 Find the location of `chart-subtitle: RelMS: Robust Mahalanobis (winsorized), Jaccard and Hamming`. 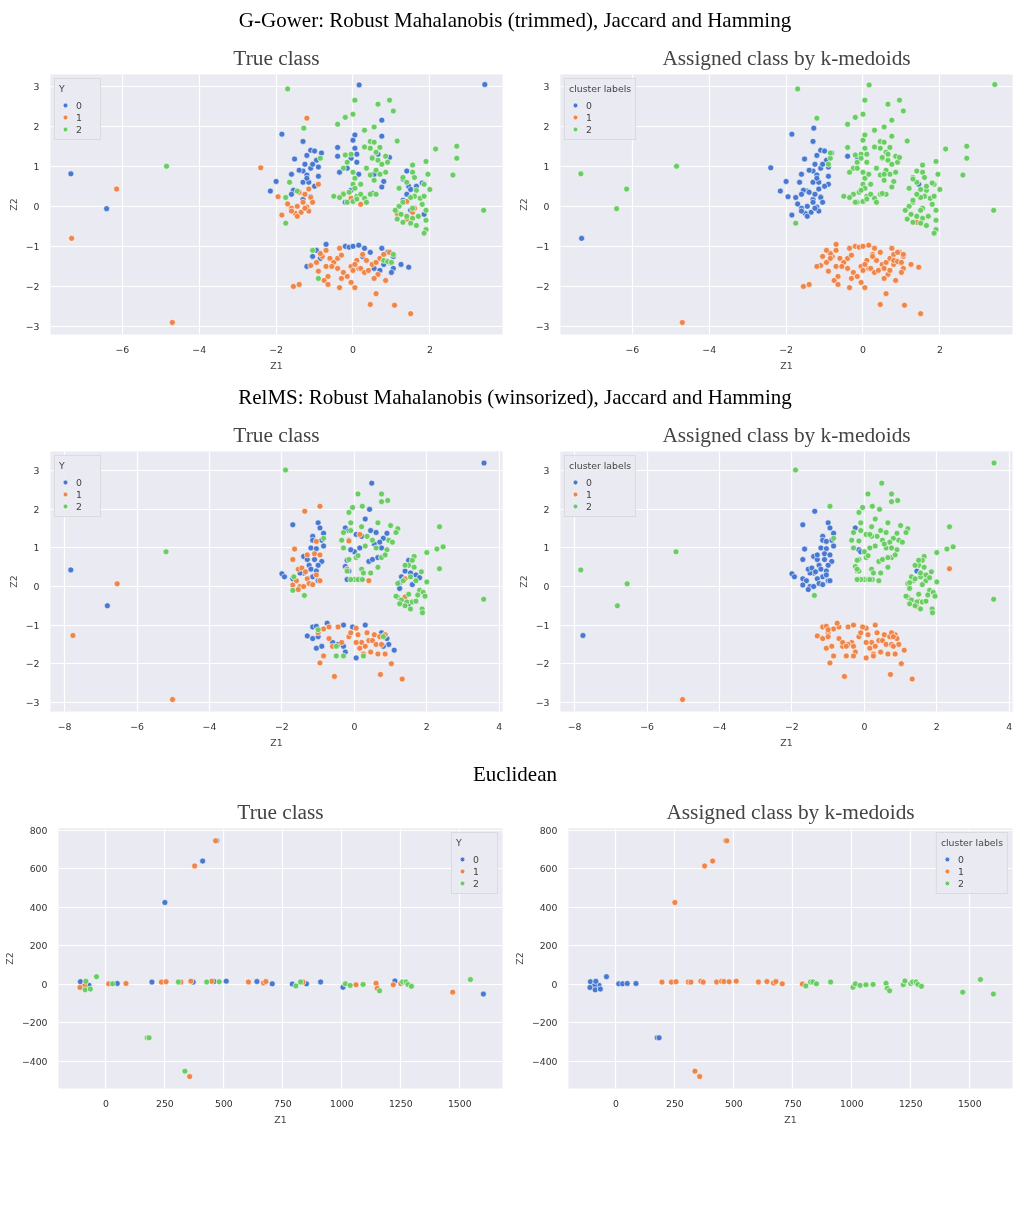

chart-subtitle: RelMS: Robust Mahalanobis (winsorized), Jaccard and Hamming is located at coordinates (515, 397).